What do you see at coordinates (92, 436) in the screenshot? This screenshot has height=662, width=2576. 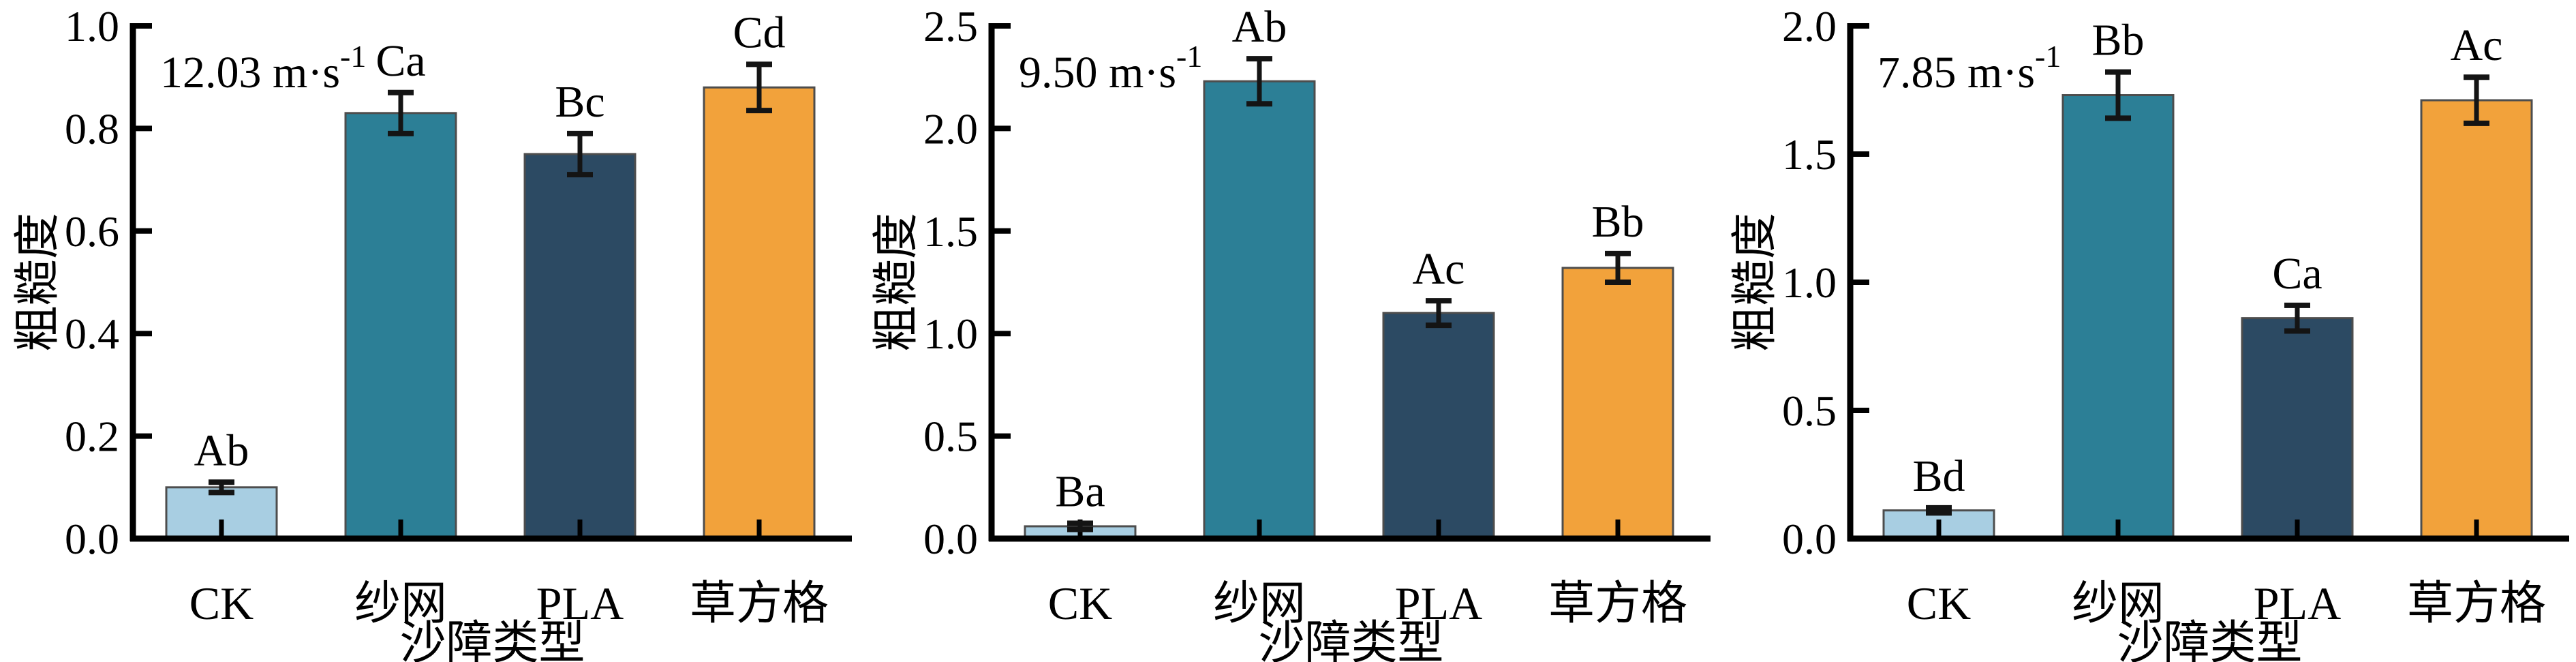 I see `y-tick-label: 0.2` at bounding box center [92, 436].